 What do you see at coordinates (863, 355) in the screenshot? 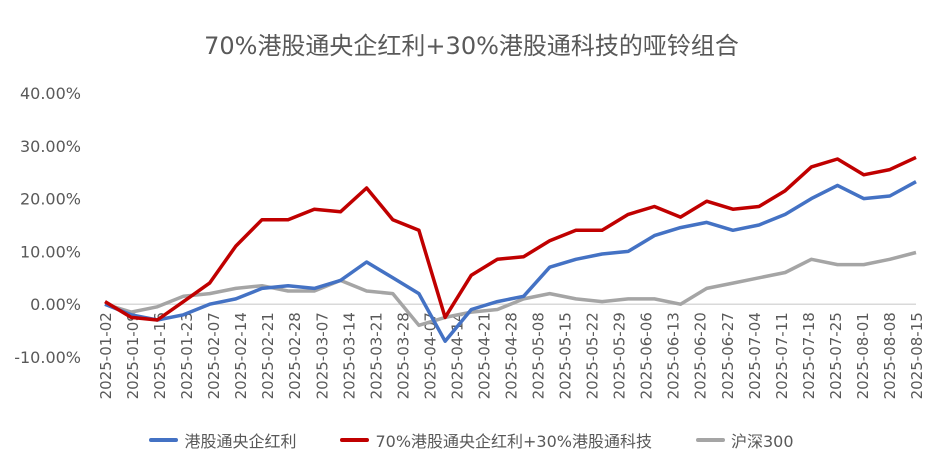
I see `x-tick-label: 2025-08-01` at bounding box center [863, 355].